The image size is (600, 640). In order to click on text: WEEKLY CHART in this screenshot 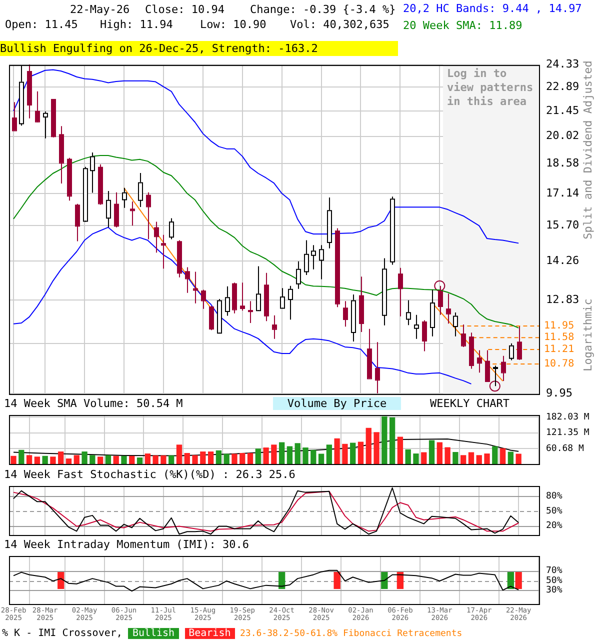, I will do `click(470, 403)`.